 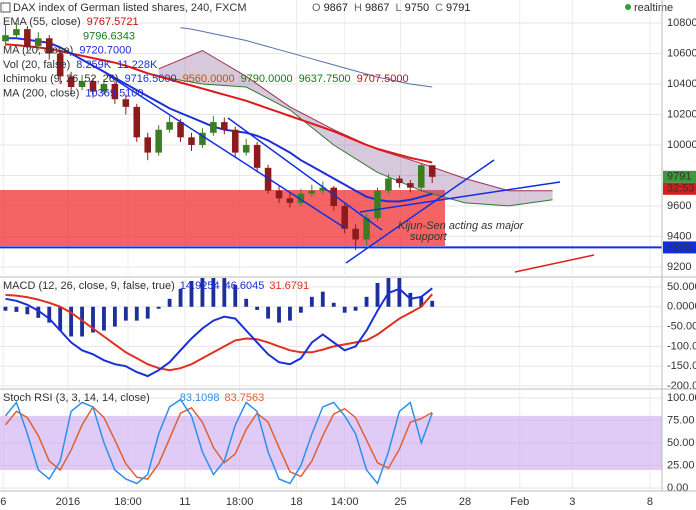 I want to click on level-tag-label: 9328, so click(x=679, y=247).